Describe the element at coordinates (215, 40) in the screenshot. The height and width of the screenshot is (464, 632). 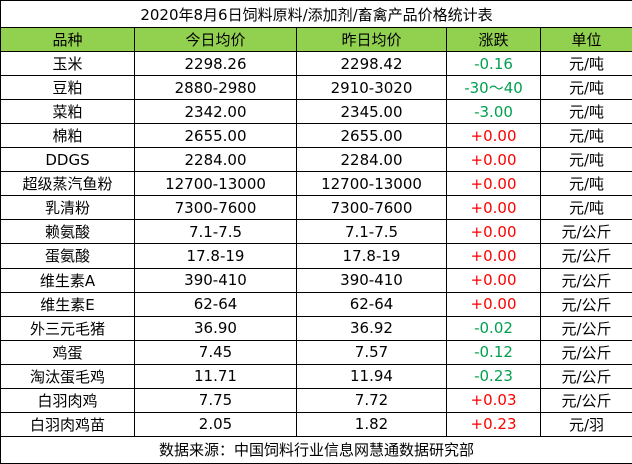
I see `header-cell: 今日均价` at that location.